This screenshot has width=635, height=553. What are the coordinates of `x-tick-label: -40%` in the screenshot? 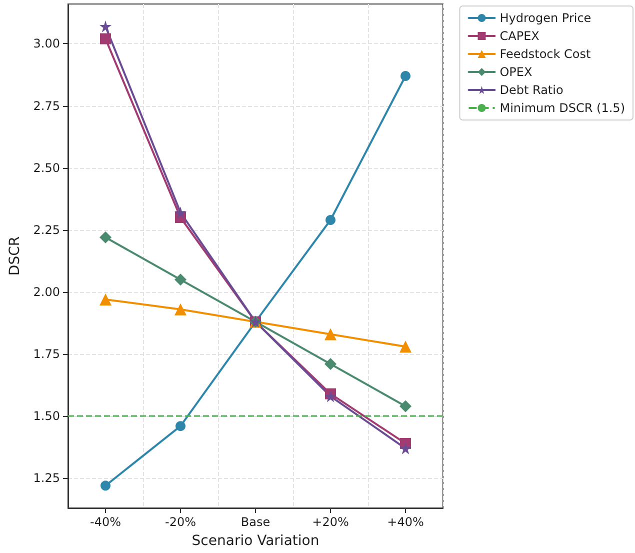 It's located at (106, 522).